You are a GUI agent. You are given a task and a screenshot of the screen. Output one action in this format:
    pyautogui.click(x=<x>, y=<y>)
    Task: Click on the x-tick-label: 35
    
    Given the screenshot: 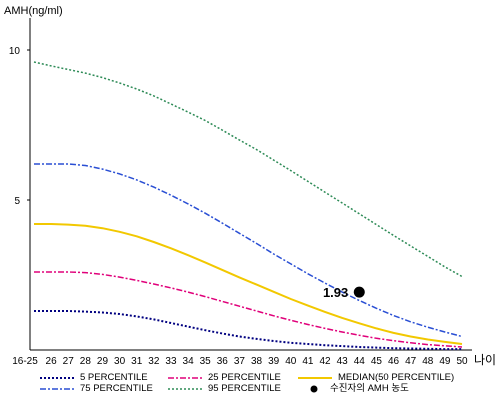 What is the action you would take?
    pyautogui.click(x=206, y=361)
    